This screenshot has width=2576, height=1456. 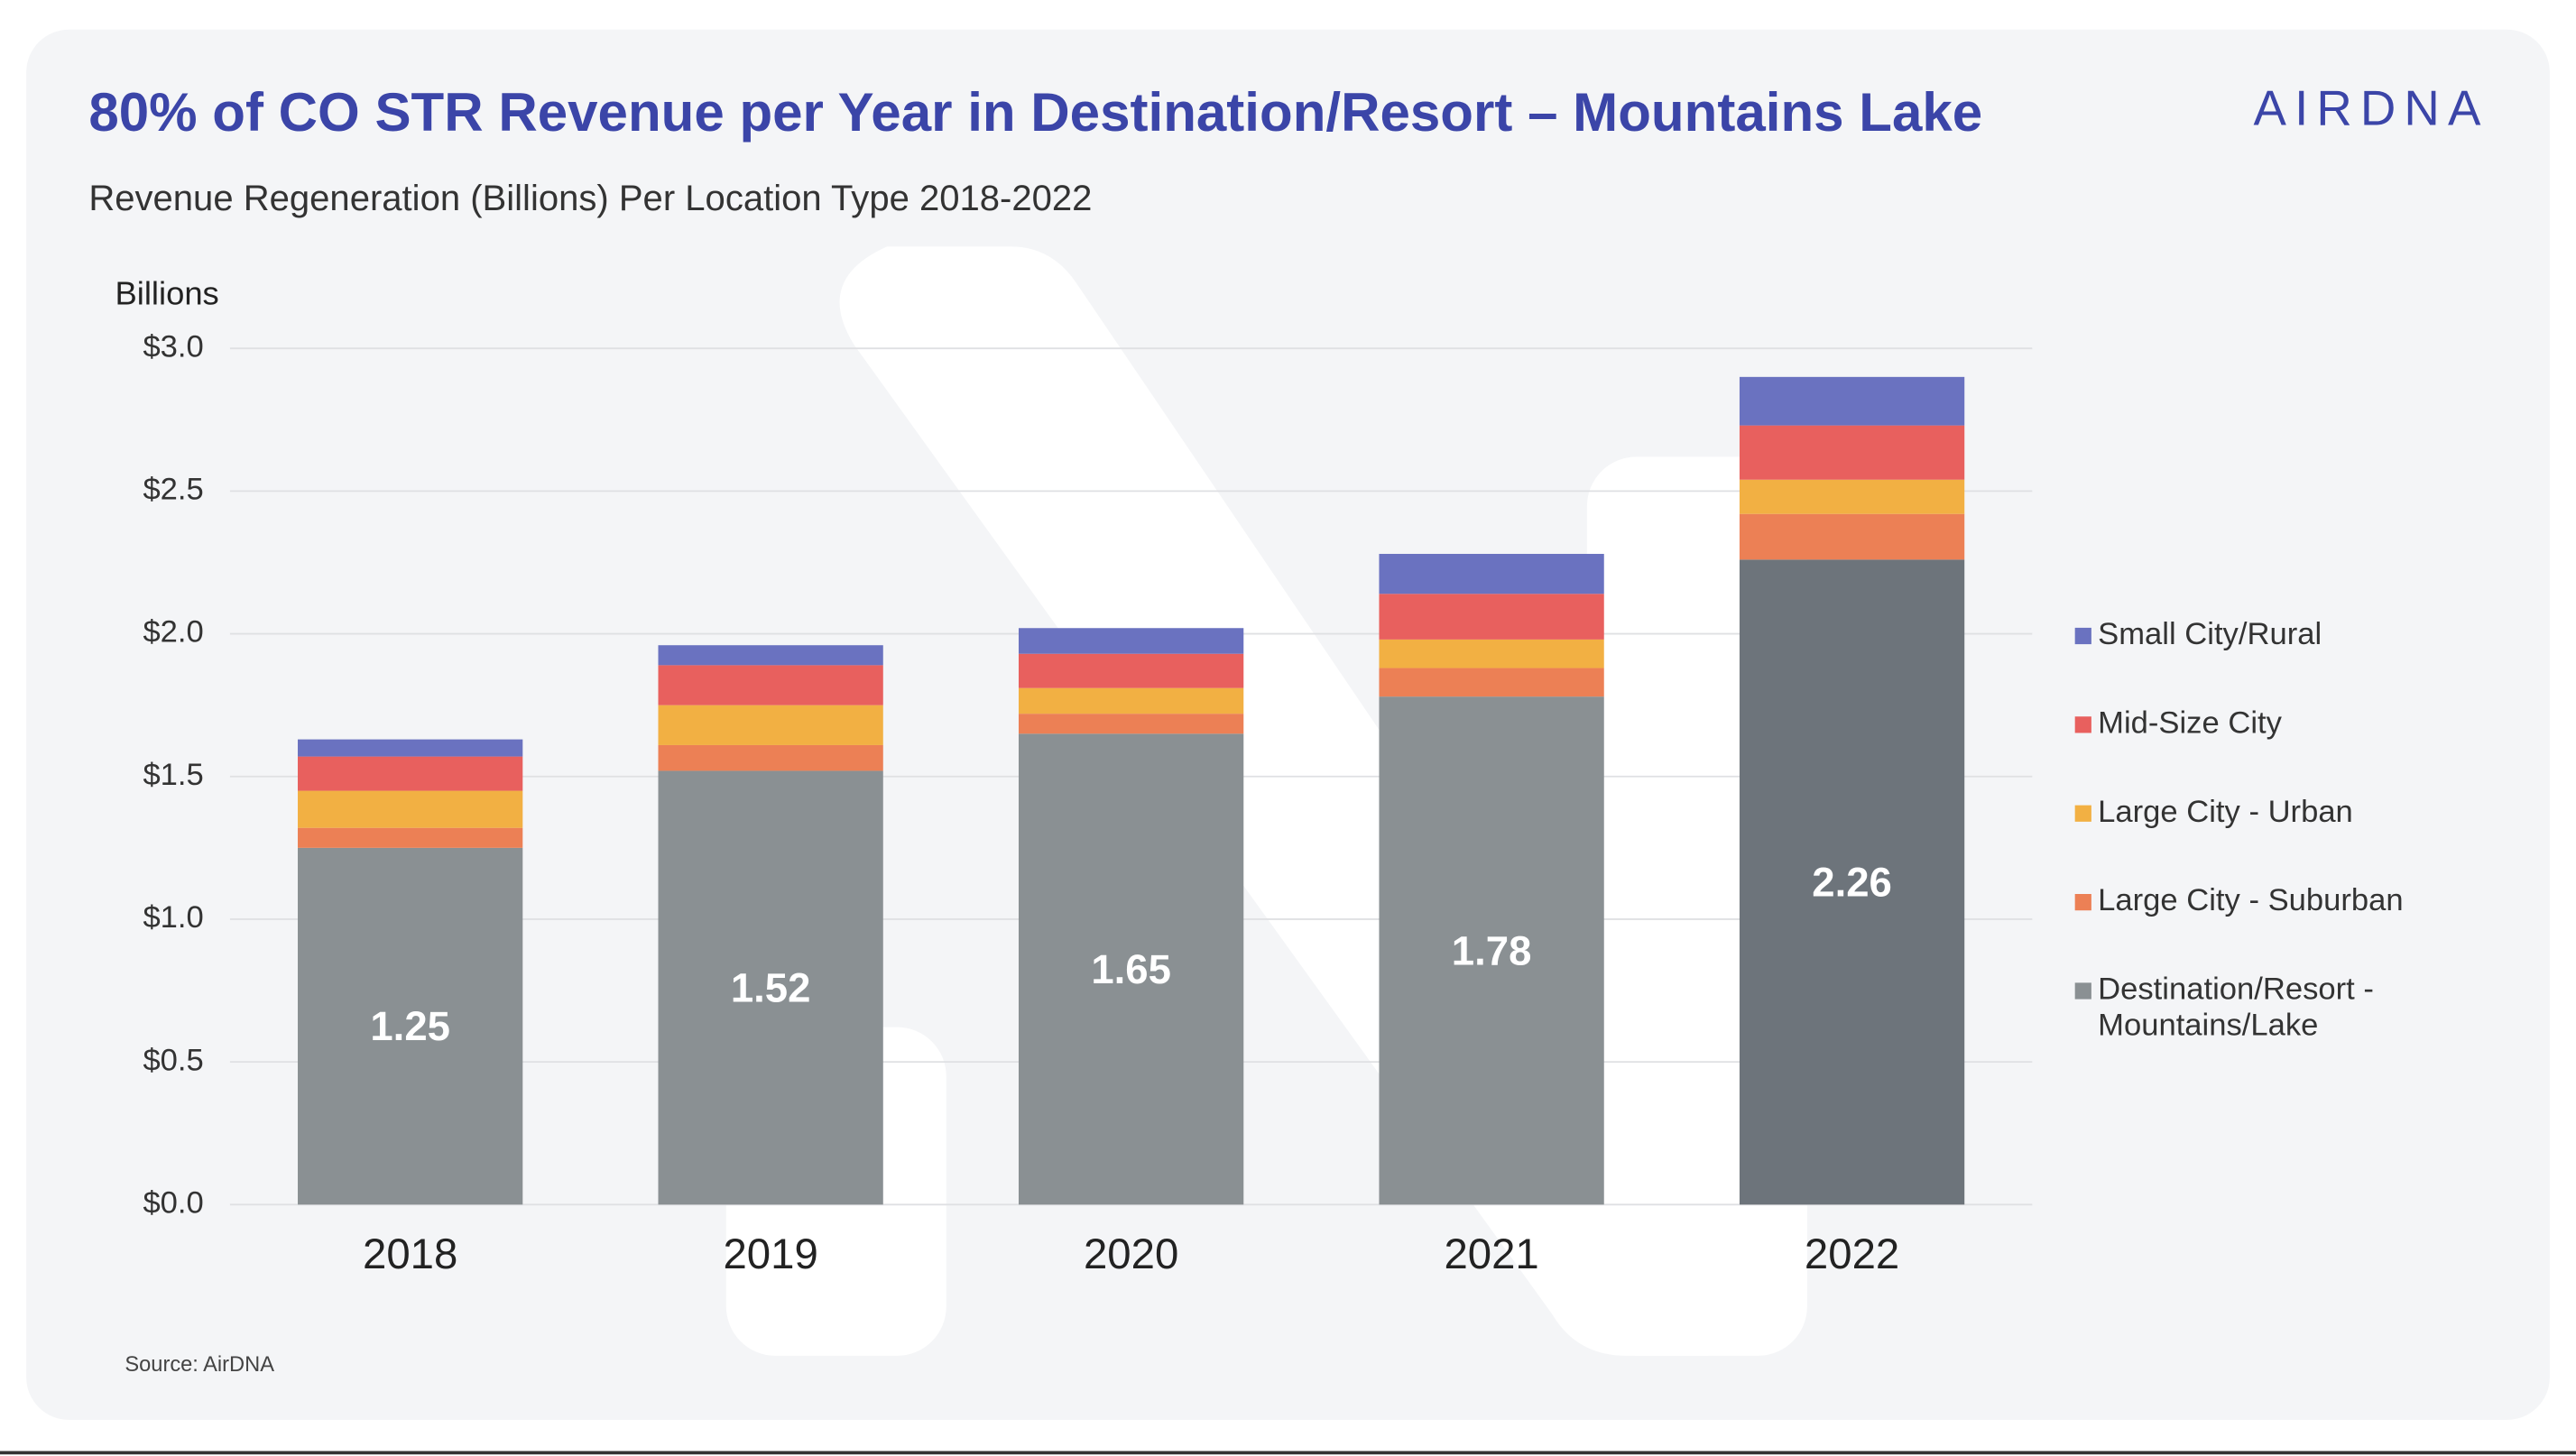 I want to click on data-label: 2.26, so click(x=1852, y=882).